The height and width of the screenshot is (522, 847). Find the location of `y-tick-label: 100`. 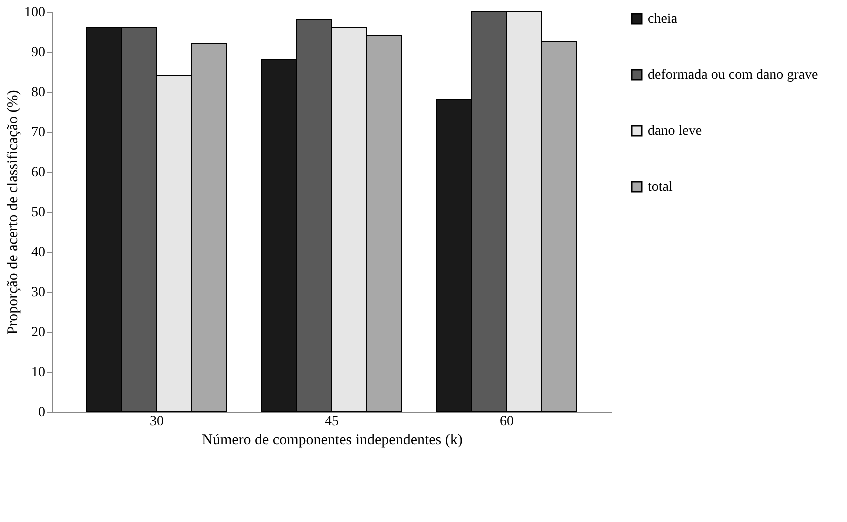

y-tick-label: 100 is located at coordinates (35, 13).